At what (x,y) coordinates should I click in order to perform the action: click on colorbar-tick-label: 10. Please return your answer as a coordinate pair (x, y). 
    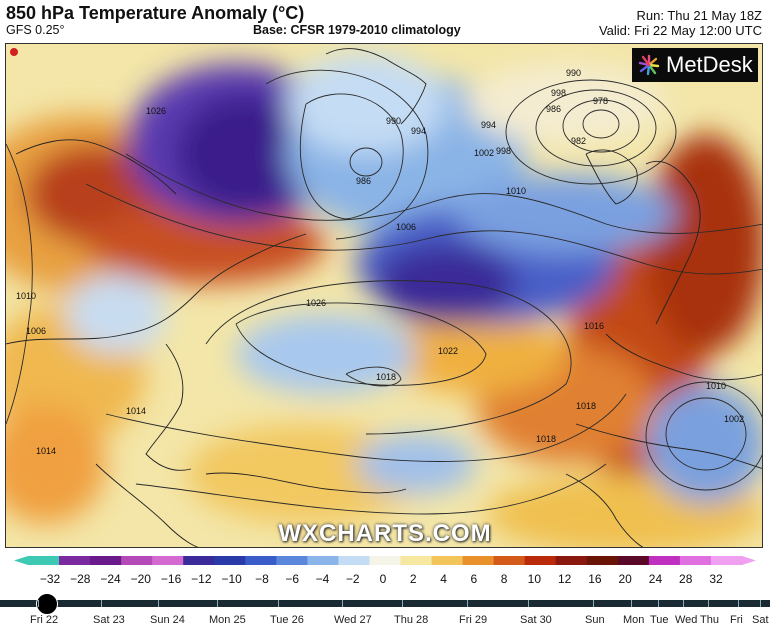
    Looking at the image, I should click on (535, 579).